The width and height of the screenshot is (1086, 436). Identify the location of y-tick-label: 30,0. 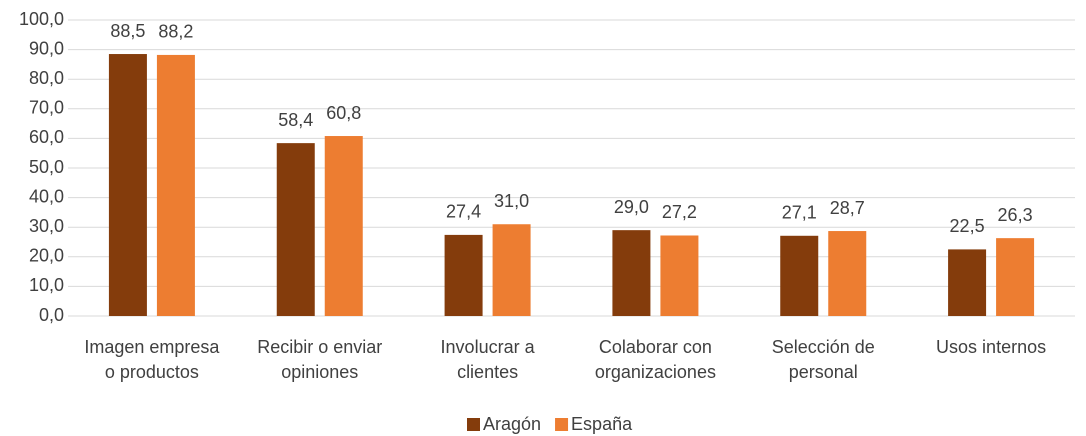
(46, 226).